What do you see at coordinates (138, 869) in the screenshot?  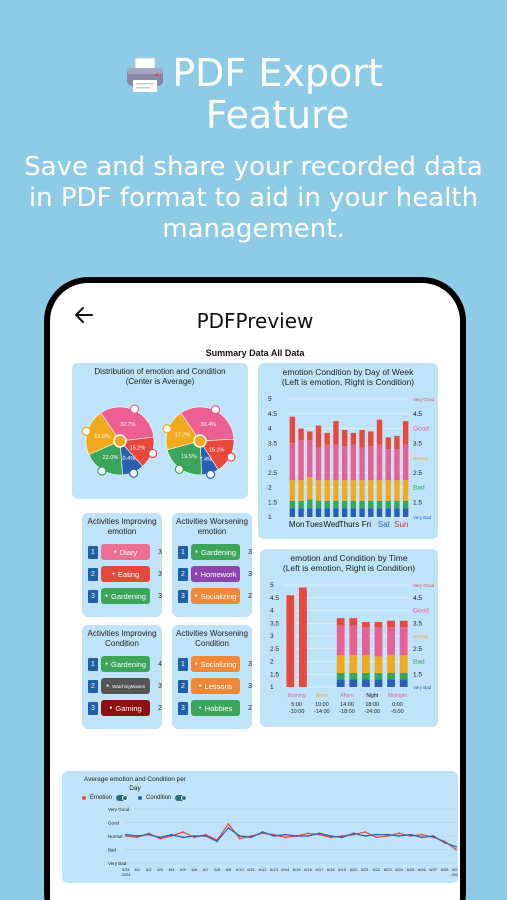 I see `x-tick-label: 6/1` at bounding box center [138, 869].